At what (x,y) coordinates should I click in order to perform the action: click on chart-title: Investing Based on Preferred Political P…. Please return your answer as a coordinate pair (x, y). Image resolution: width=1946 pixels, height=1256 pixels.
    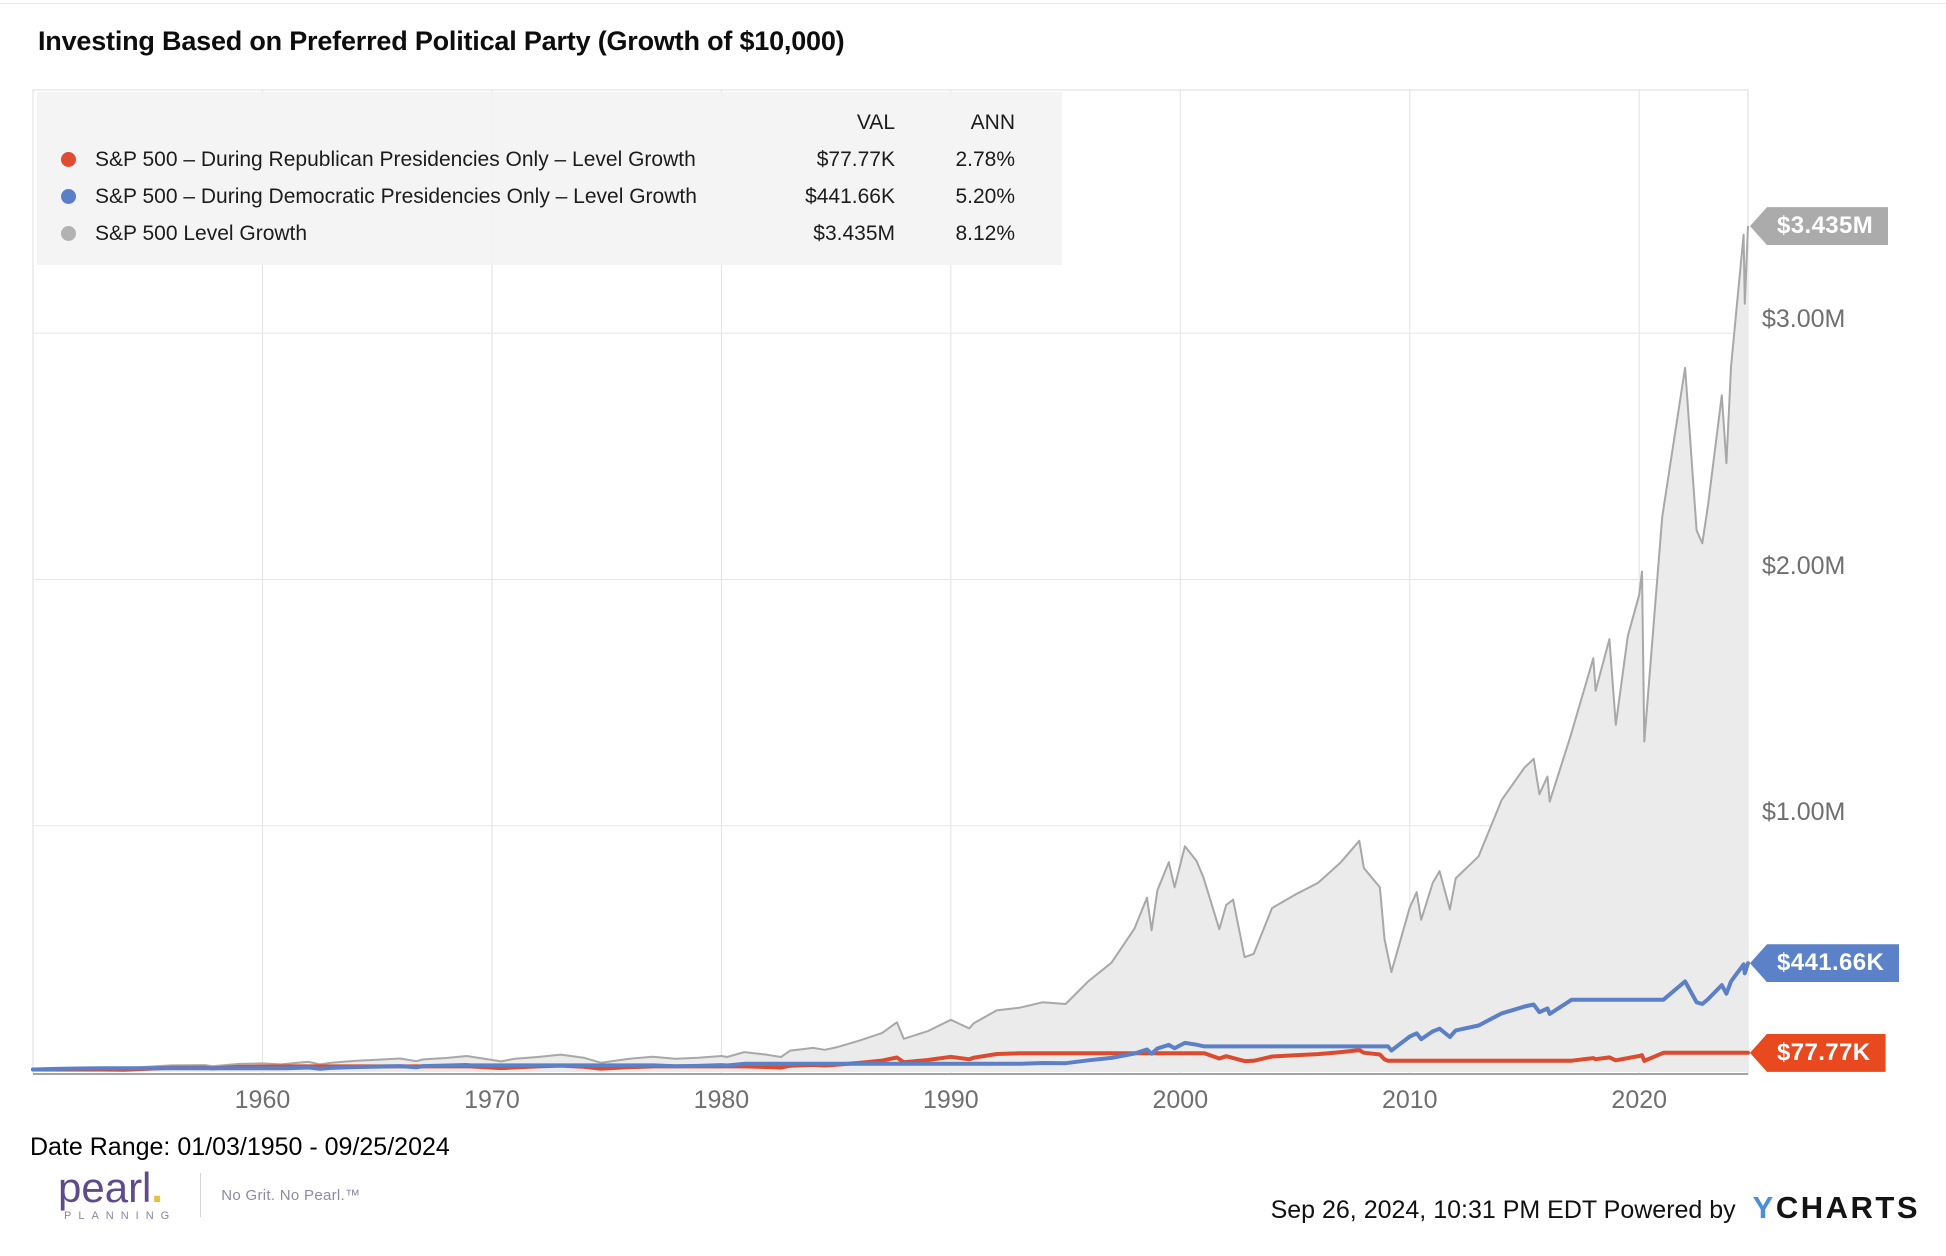
    Looking at the image, I should click on (441, 41).